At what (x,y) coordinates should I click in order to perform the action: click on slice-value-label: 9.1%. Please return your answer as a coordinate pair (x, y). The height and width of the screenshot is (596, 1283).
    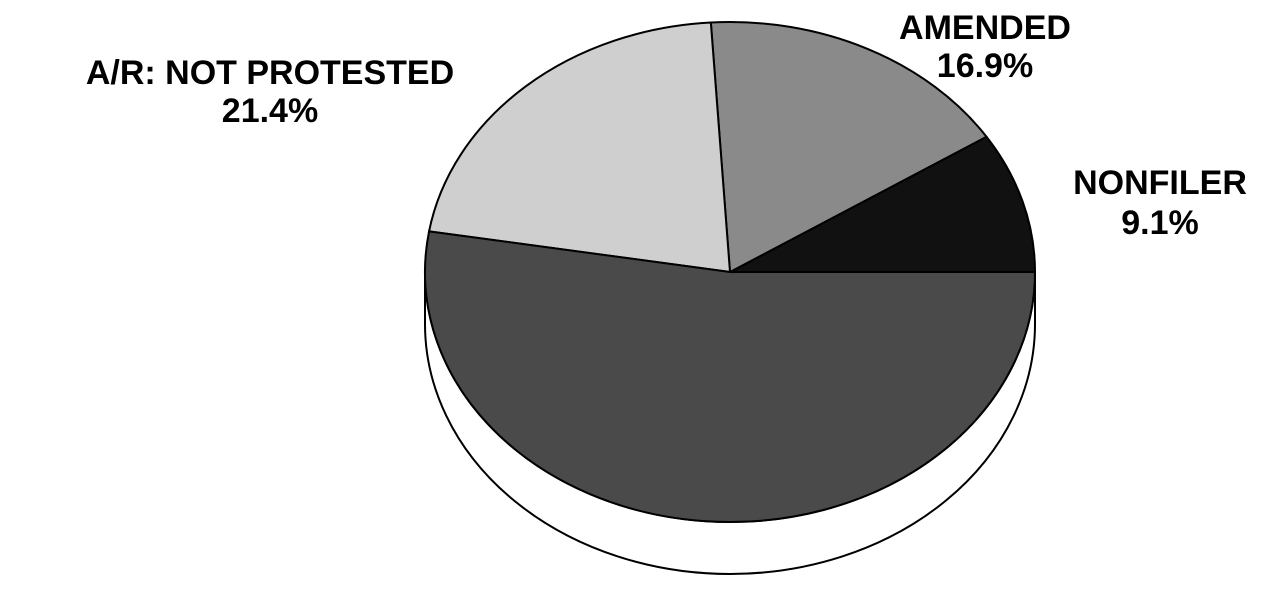
    Looking at the image, I should click on (1160, 223).